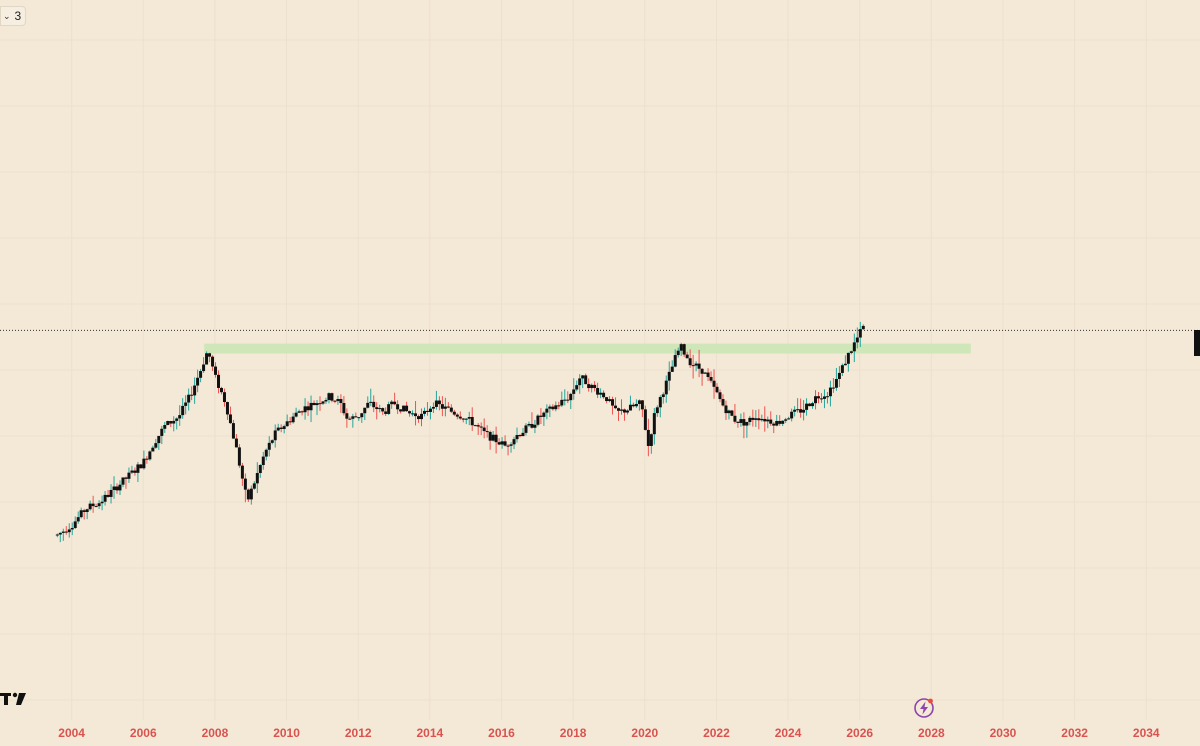 The height and width of the screenshot is (746, 1200). Describe the element at coordinates (587, 348) in the screenshot. I see `resistance-zone` at that location.